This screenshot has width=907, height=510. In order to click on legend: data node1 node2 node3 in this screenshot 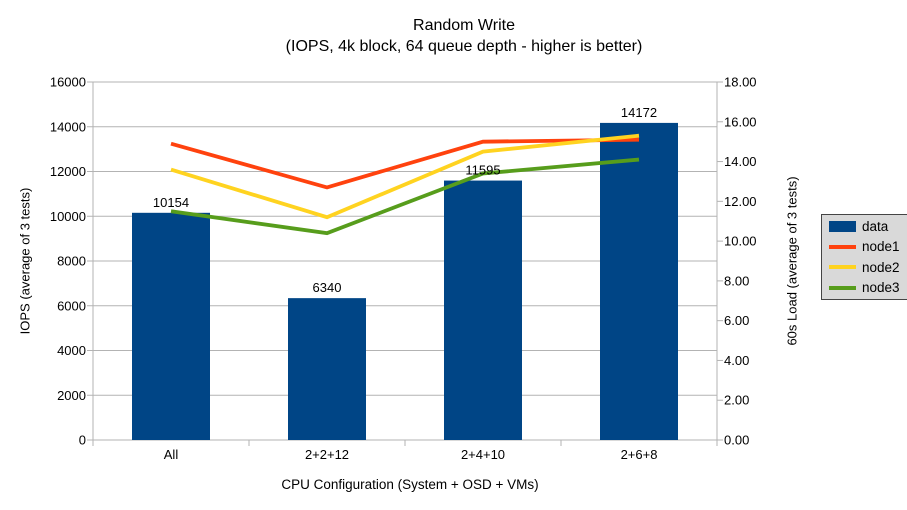, I will do `click(864, 257)`.